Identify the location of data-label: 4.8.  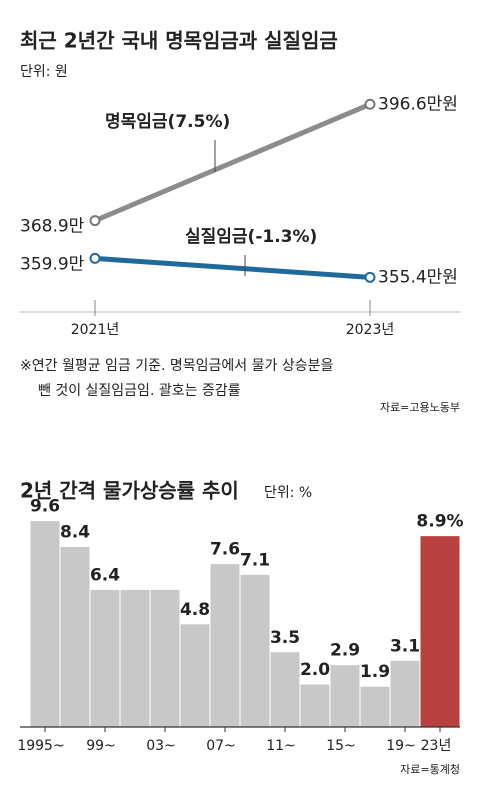
(195, 610).